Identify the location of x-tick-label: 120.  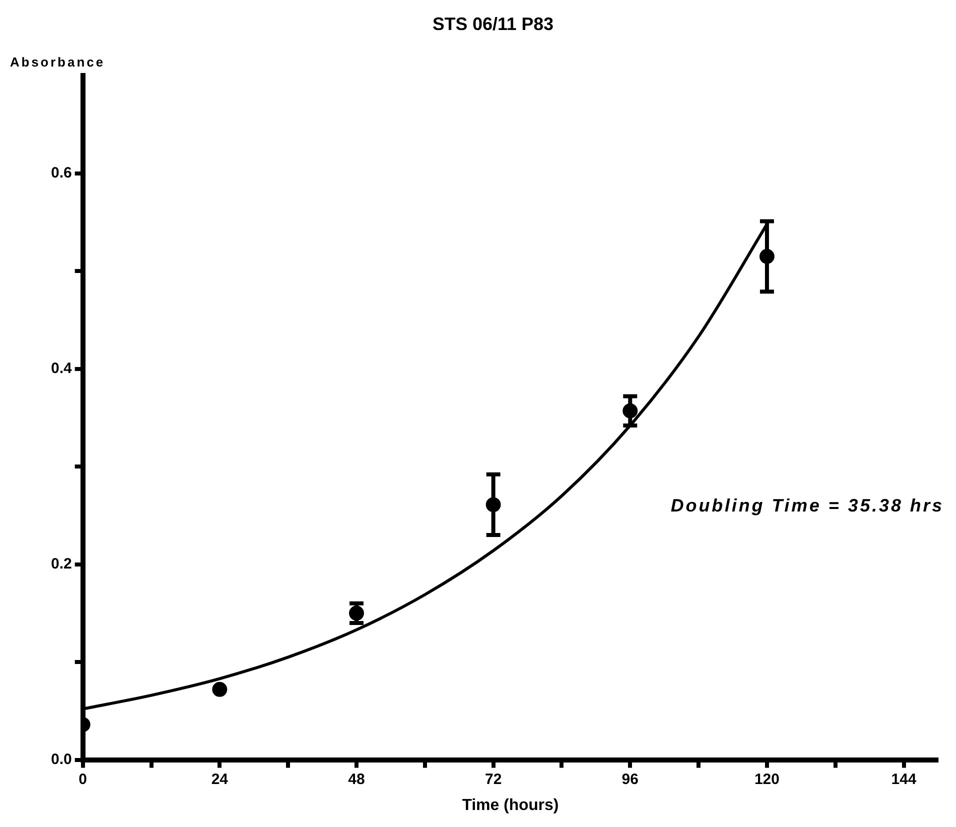
(767, 779).